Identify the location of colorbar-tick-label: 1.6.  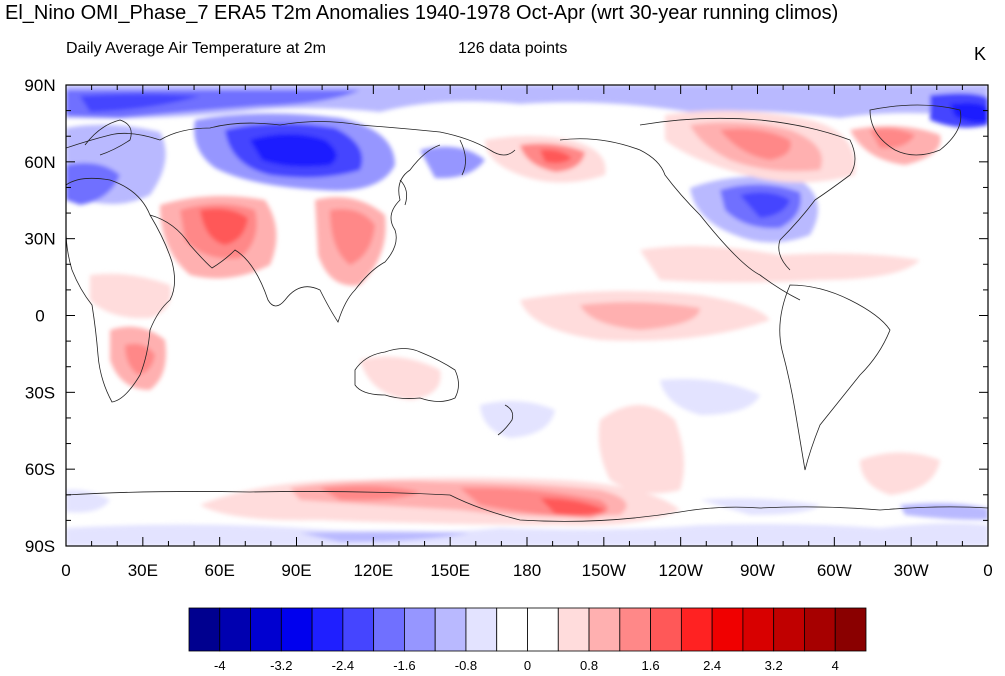
(651, 665).